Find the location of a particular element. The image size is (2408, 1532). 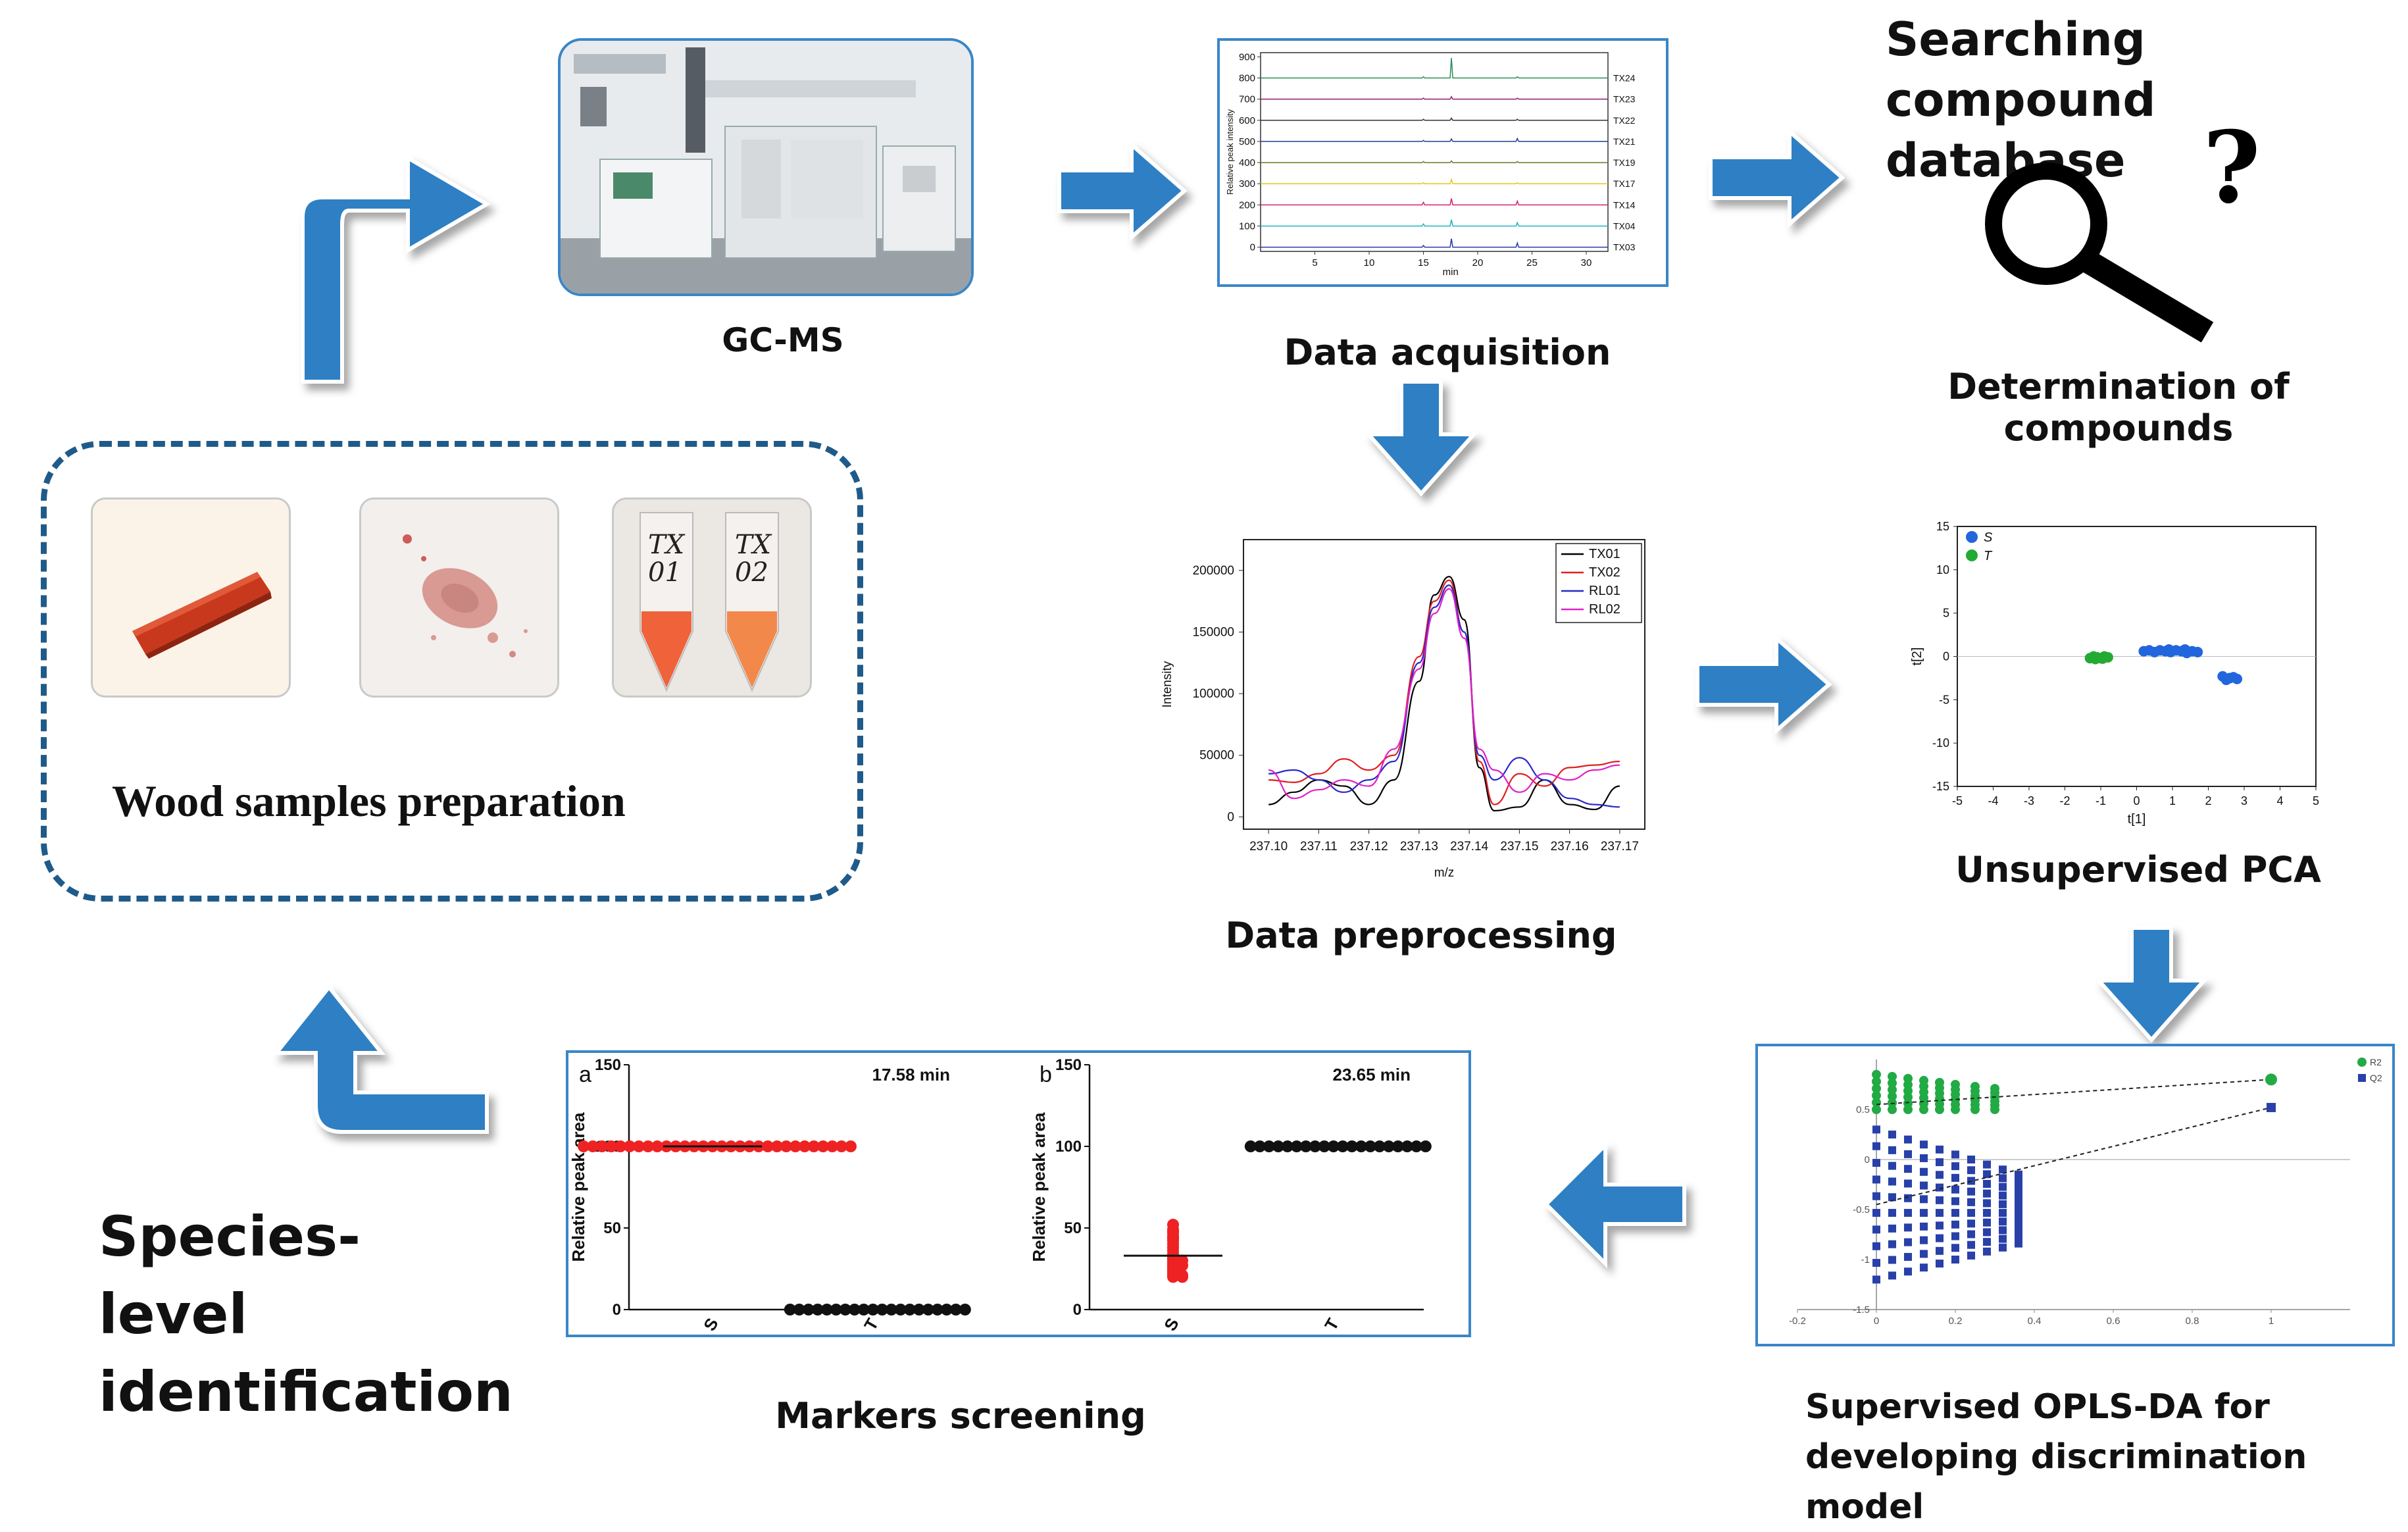

arrow-to-gcms is located at coordinates (396, 269).